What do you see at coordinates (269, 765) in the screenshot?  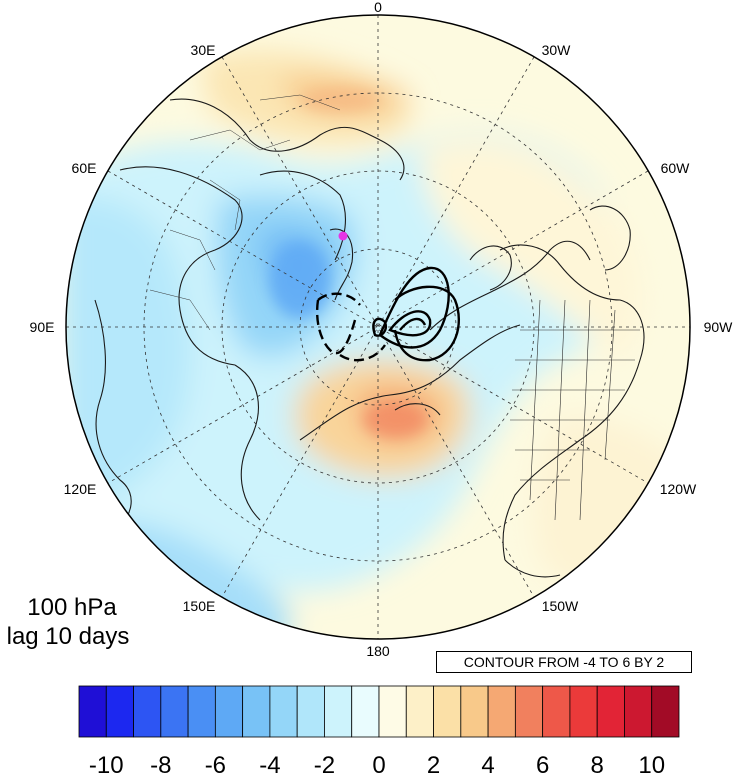 I see `colorbar-tick-label: -4` at bounding box center [269, 765].